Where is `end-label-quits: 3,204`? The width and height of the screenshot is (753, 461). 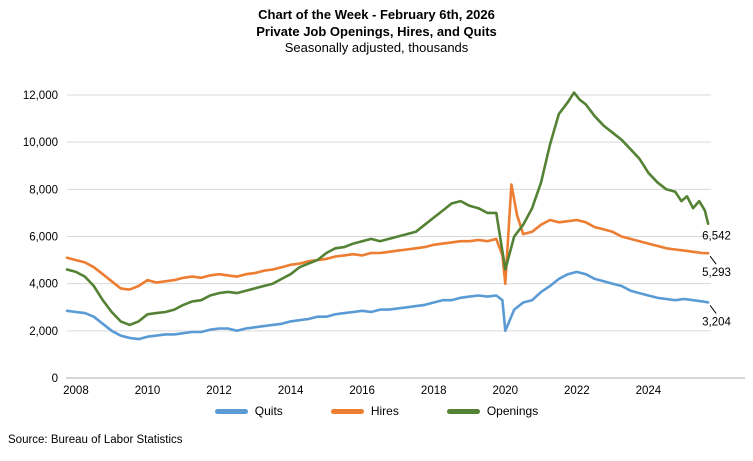
end-label-quits: 3,204 is located at coordinates (716, 322).